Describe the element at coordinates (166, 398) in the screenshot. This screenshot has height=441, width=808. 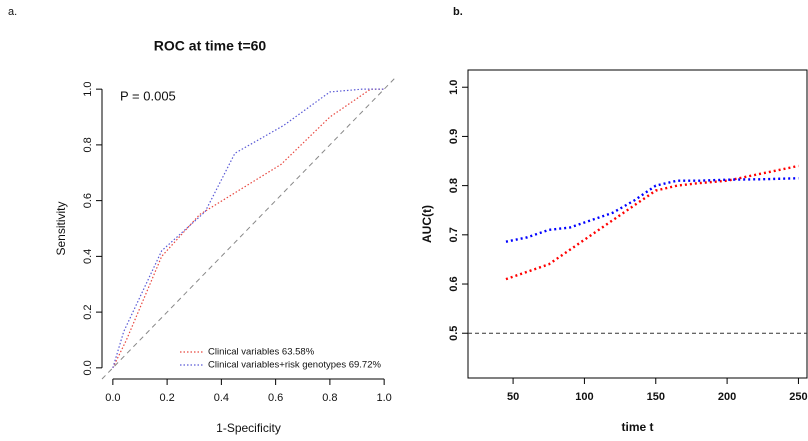
I see `x-tick-label: 0.2` at that location.